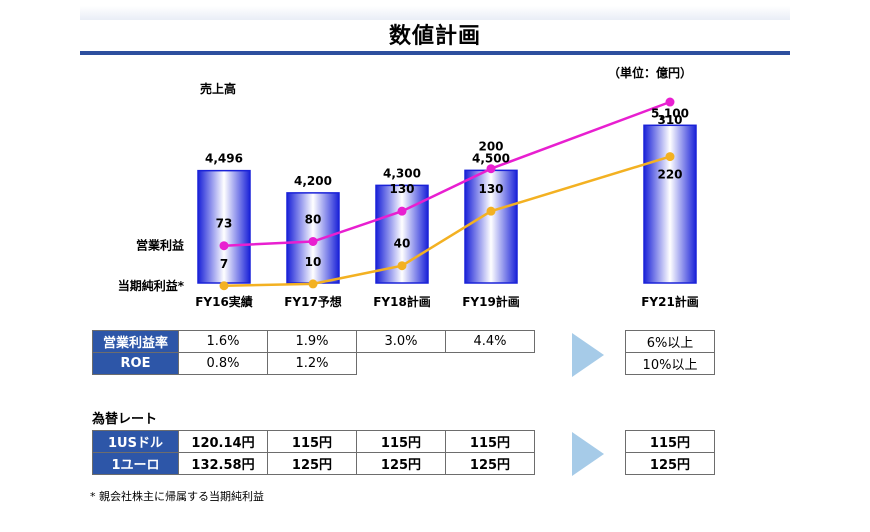 The image size is (870, 532). I want to click on fx-title: 為替レート, so click(125, 419).